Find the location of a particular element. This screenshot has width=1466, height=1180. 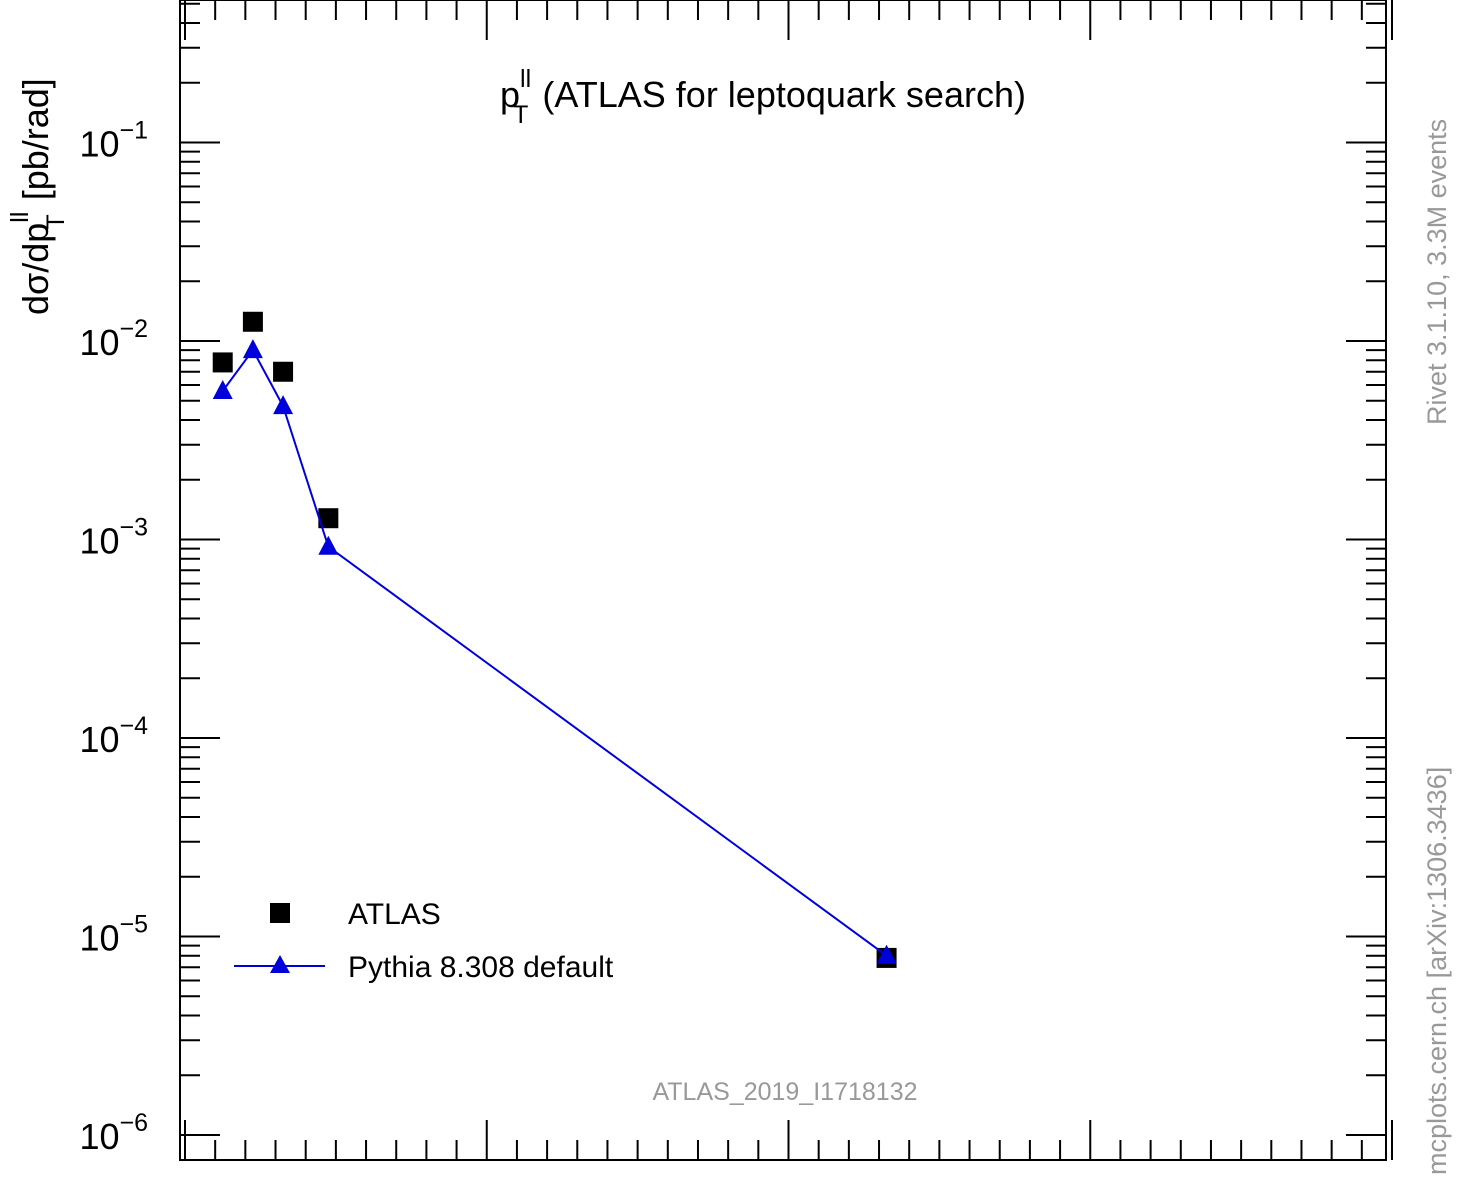

chart-title-sub: T is located at coordinates (520, 115).